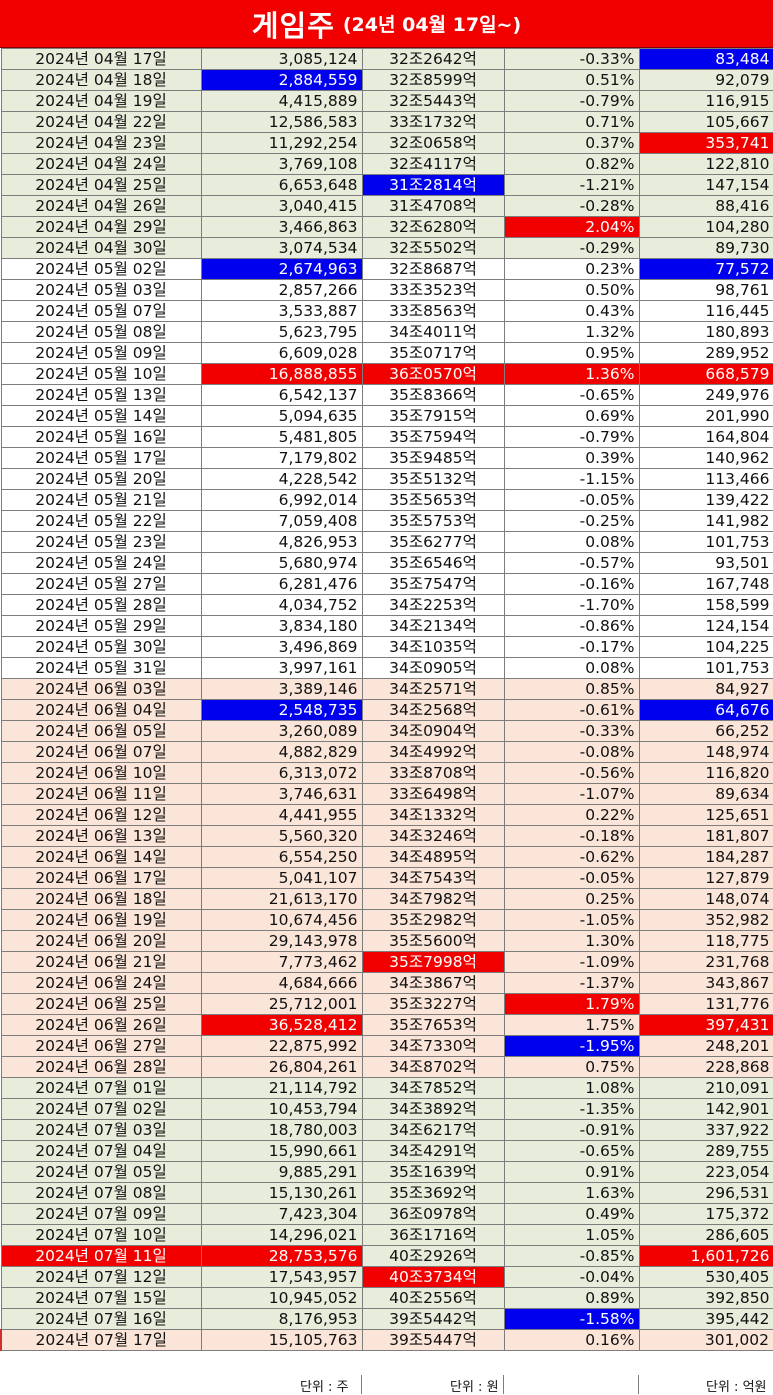 This screenshot has width=773, height=1395. What do you see at coordinates (281, 920) in the screenshot?
I see `volume-cell: 10,674,456` at bounding box center [281, 920].